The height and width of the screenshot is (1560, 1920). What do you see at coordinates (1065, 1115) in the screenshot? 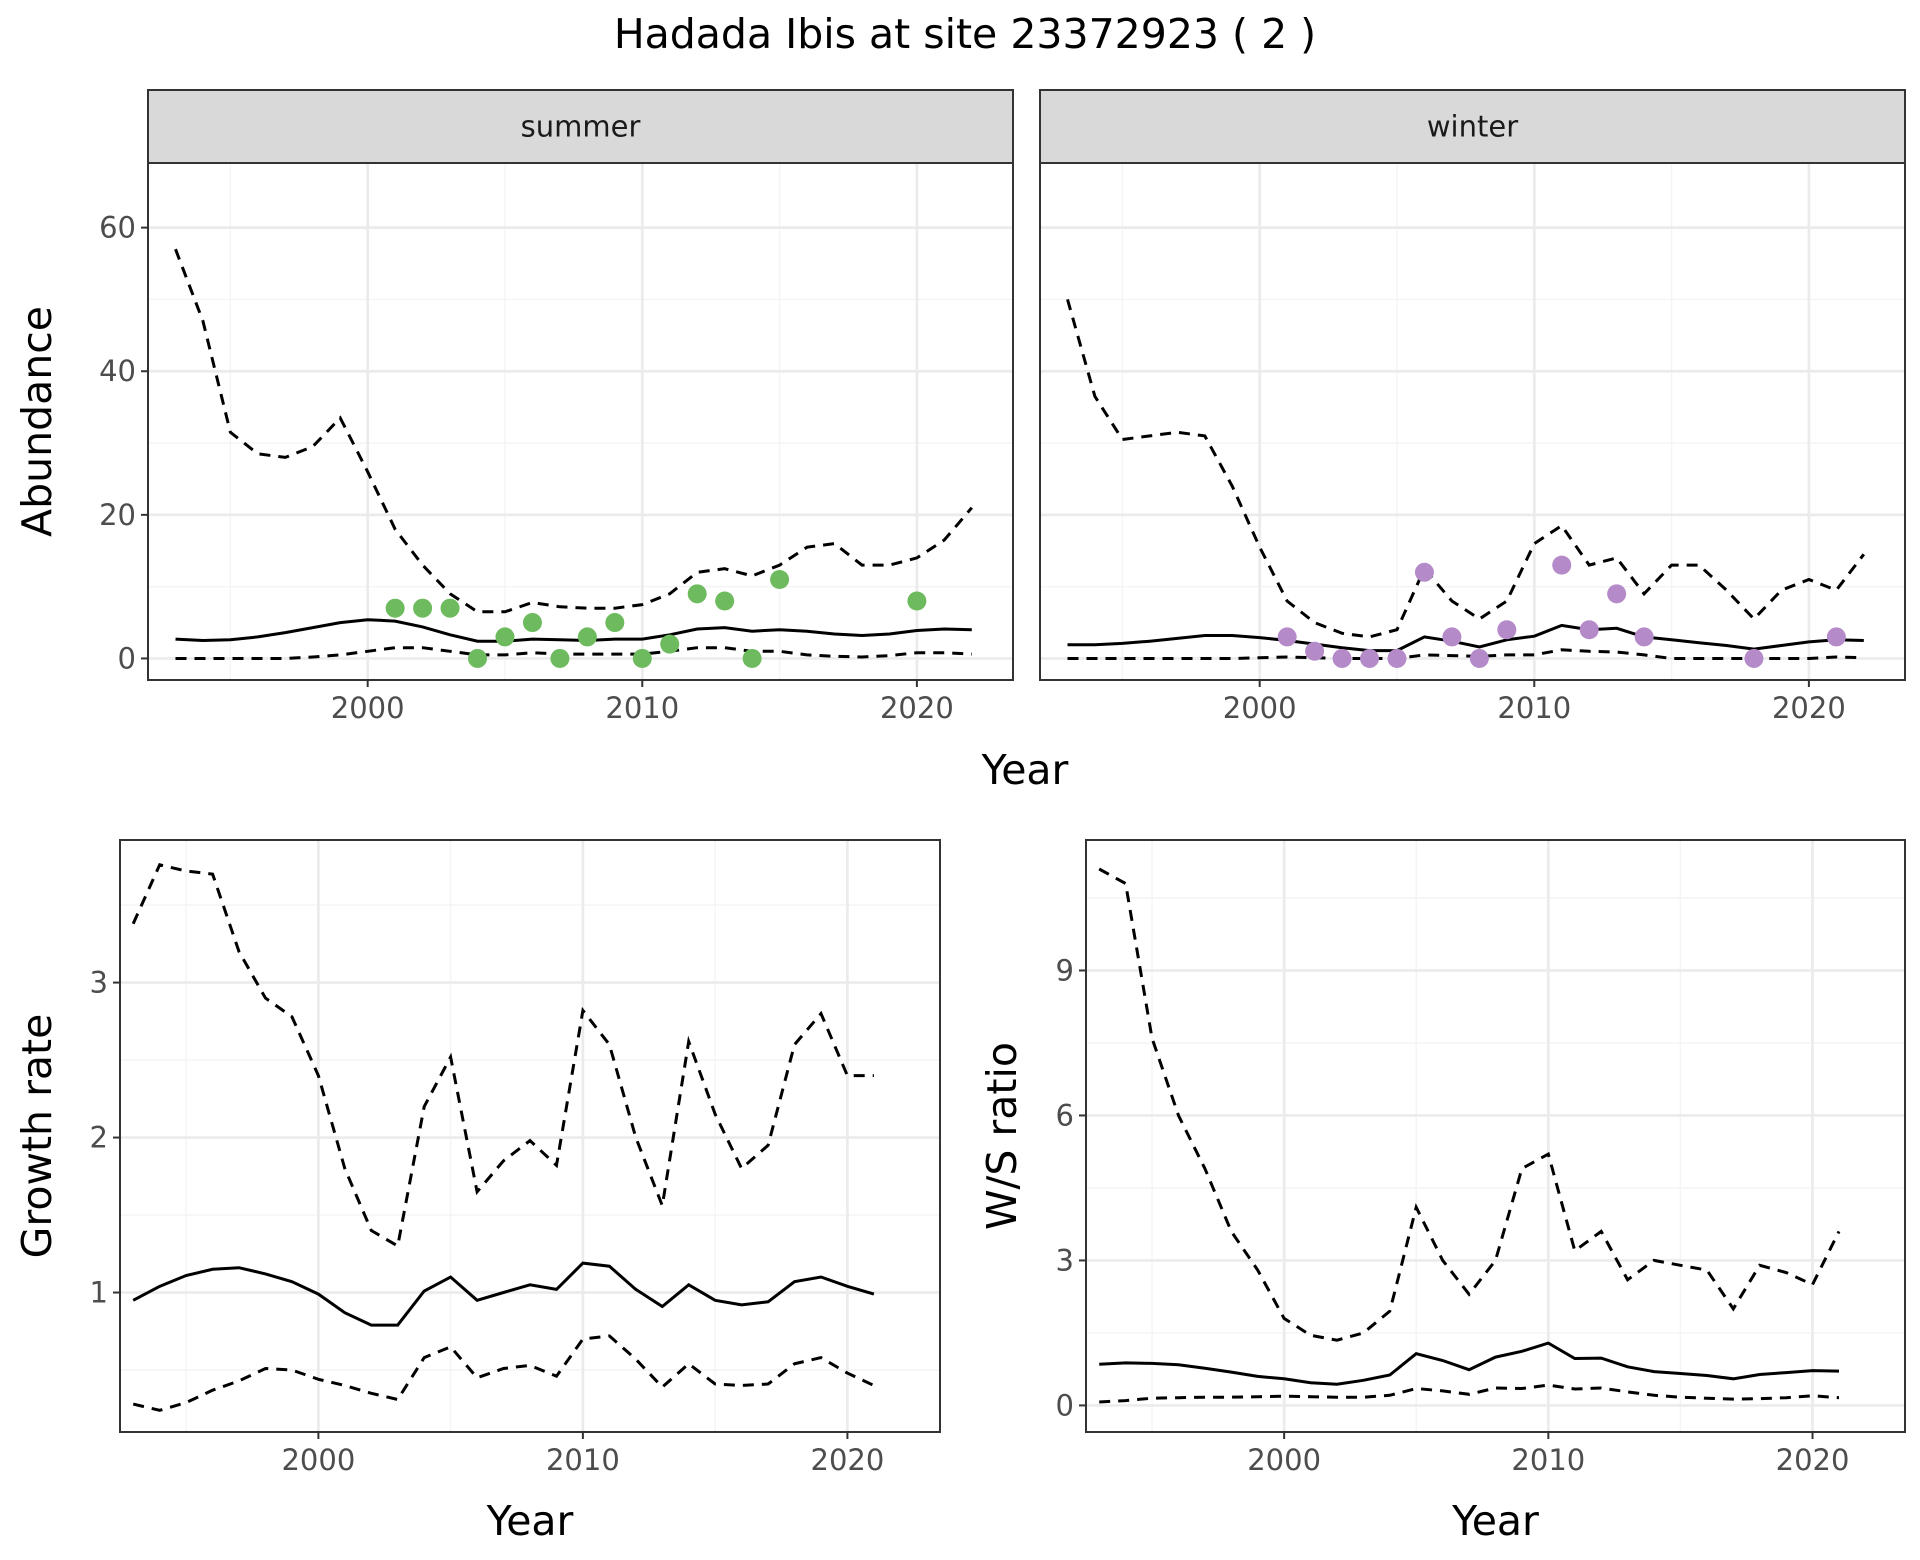
I see `y-tick-label: 6` at bounding box center [1065, 1115].